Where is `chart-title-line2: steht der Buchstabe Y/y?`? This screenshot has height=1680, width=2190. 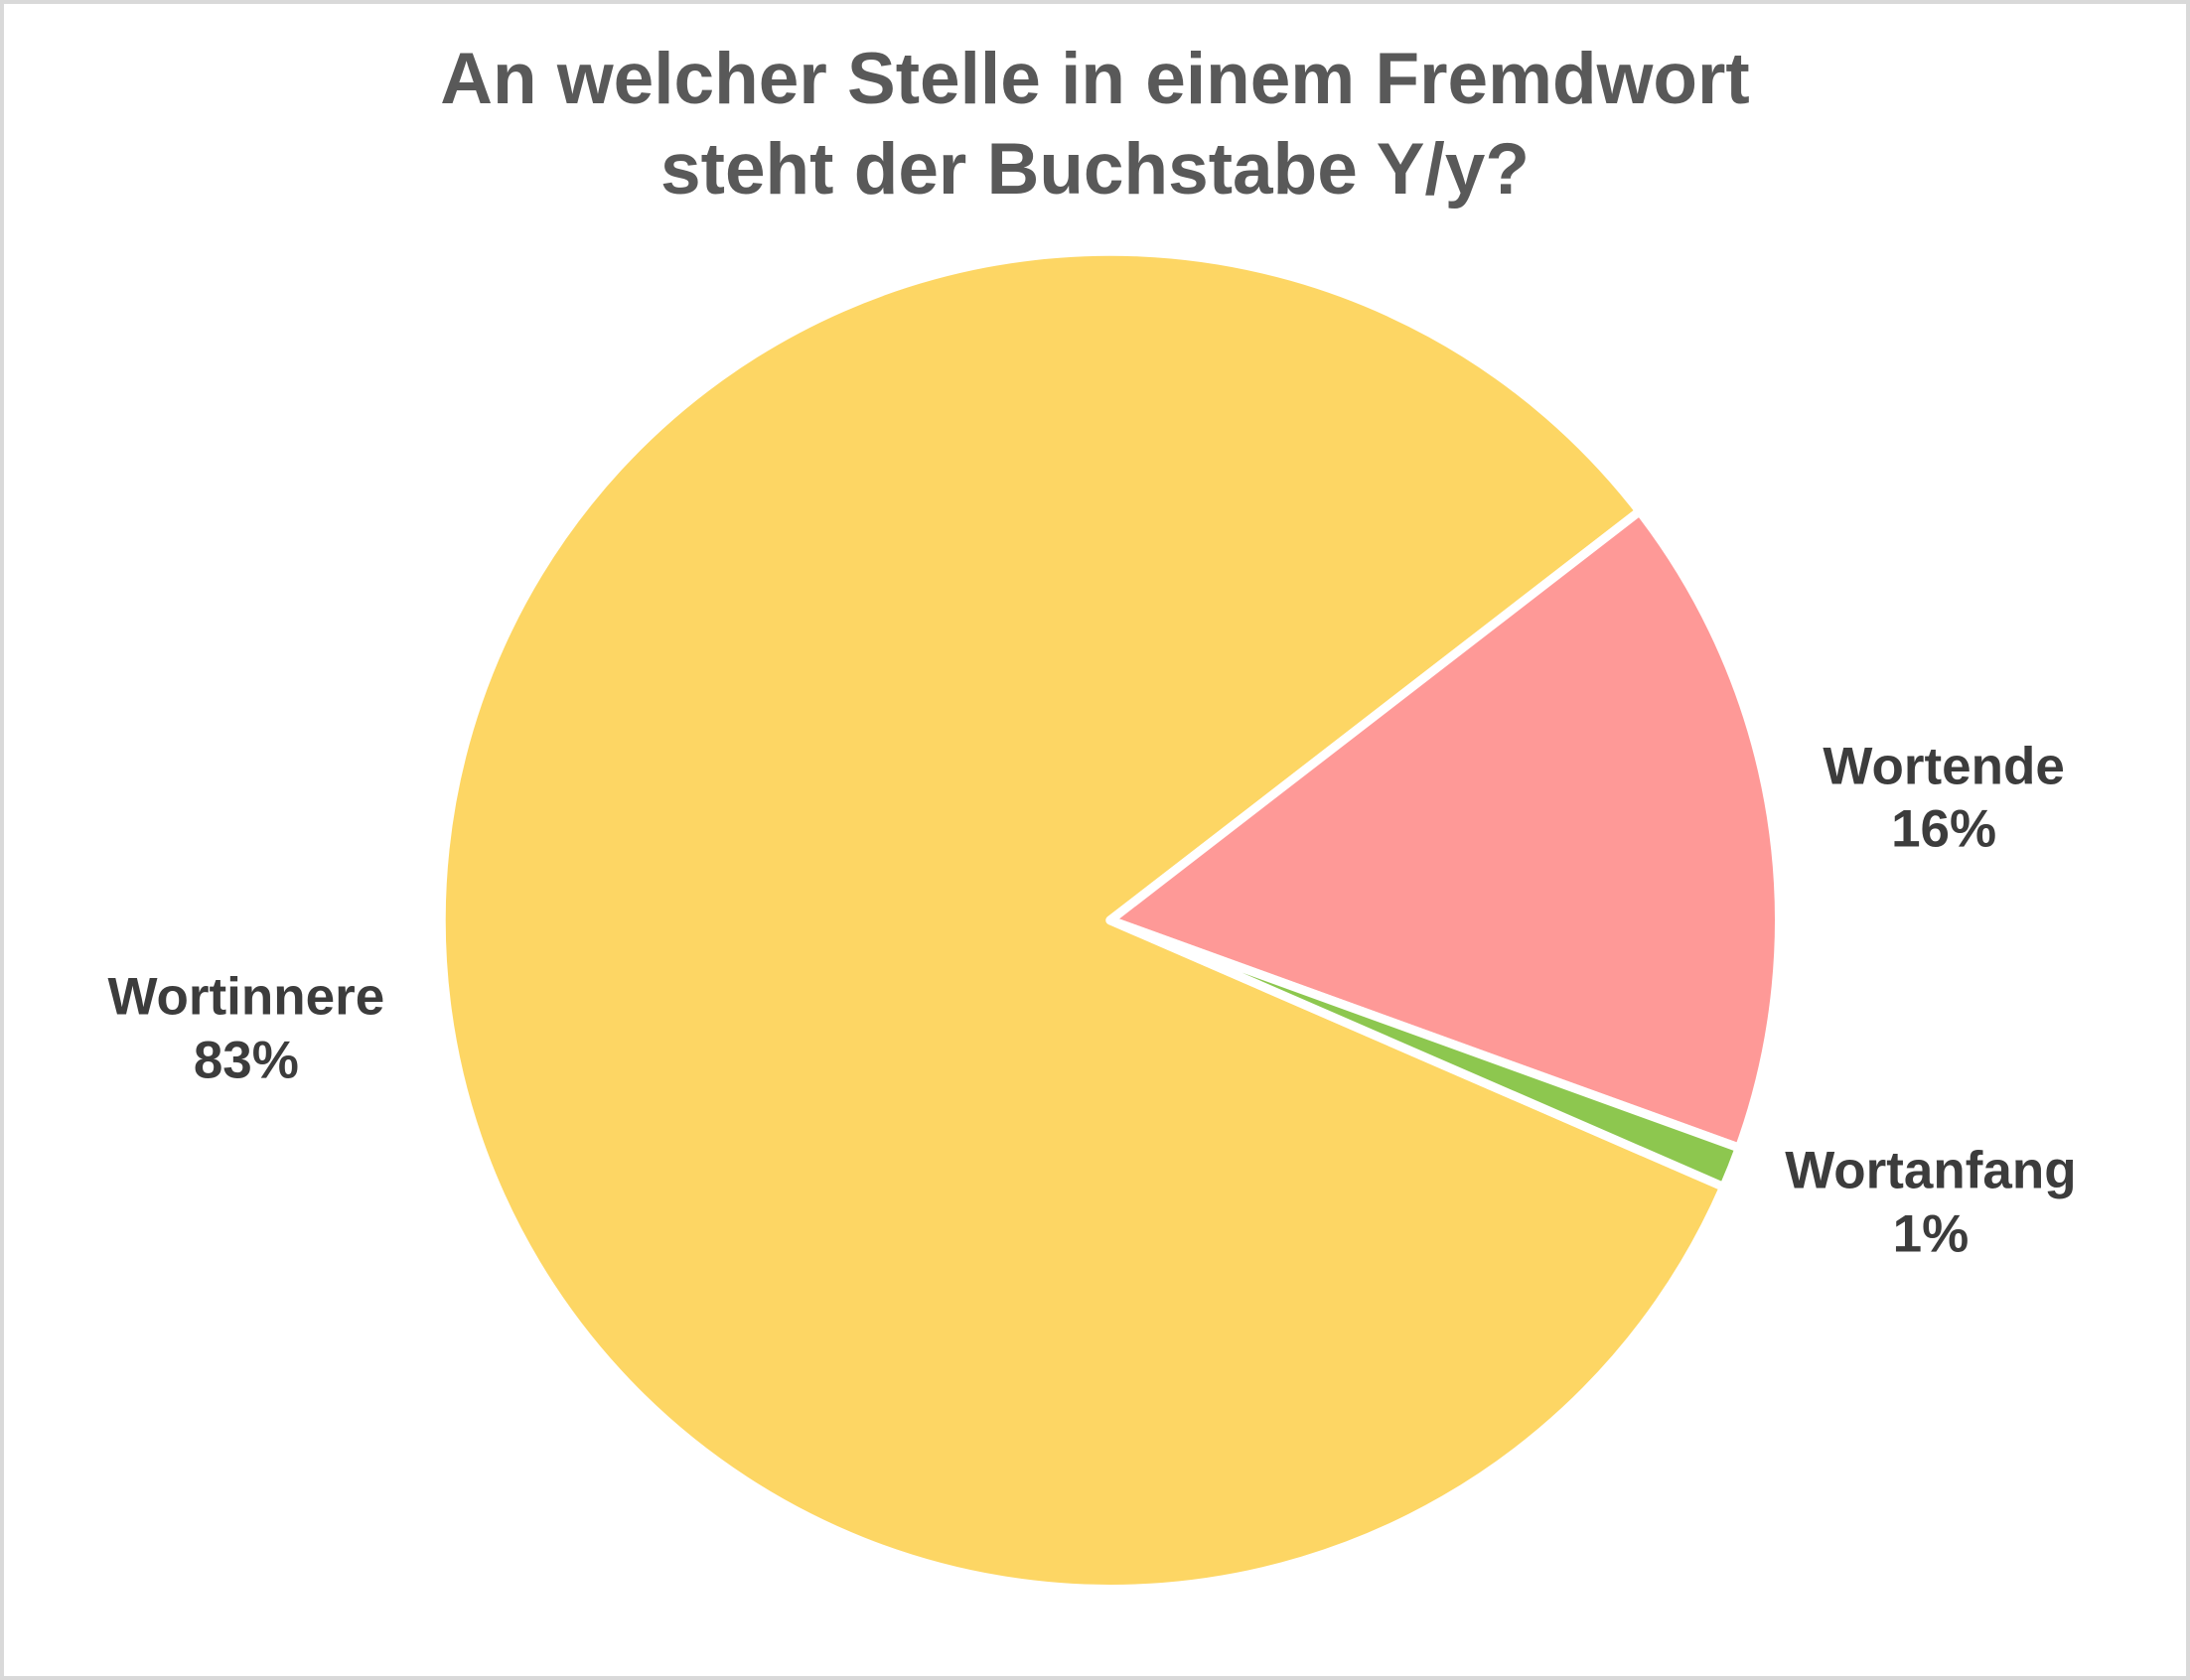
chart-title-line2: steht der Buchstabe Y/y? is located at coordinates (1095, 169).